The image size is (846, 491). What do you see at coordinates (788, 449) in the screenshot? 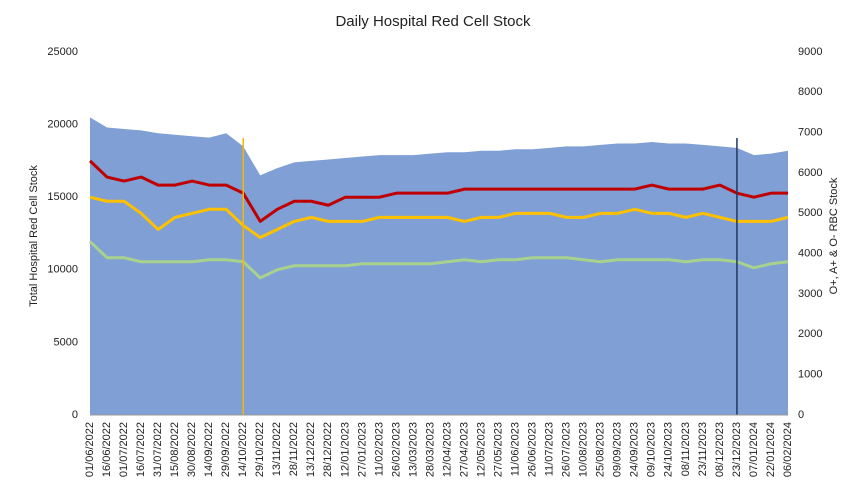
I see `x-tick-label: 06/02/2024` at bounding box center [788, 449].